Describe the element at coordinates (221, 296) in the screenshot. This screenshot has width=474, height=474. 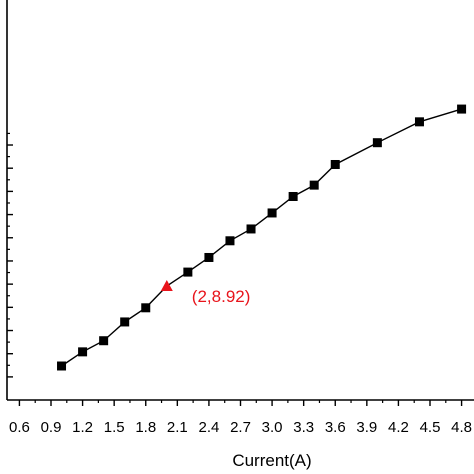
I see `highlight-label: (2,8.92)` at that location.